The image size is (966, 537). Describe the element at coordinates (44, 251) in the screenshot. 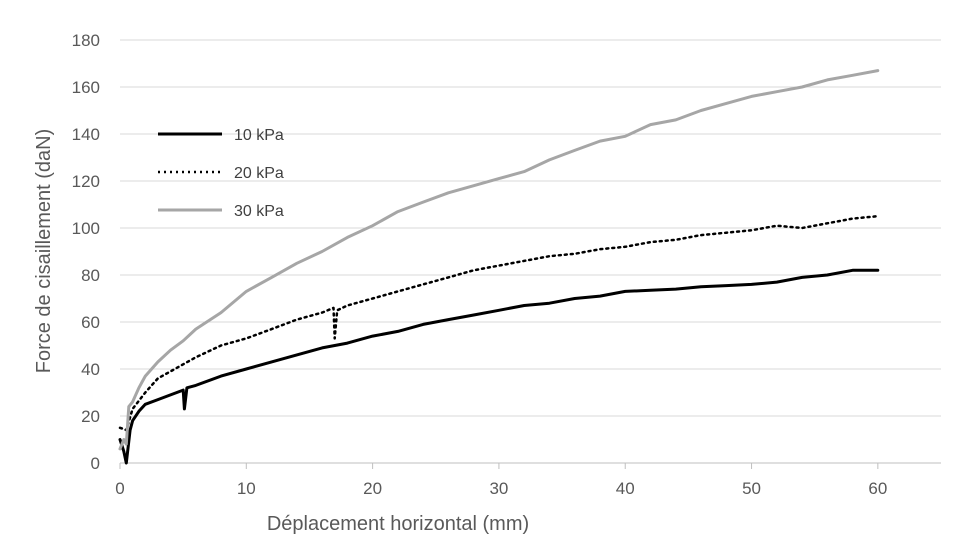

I see `y-axis-title: Force de cisaillement (daN)` at that location.